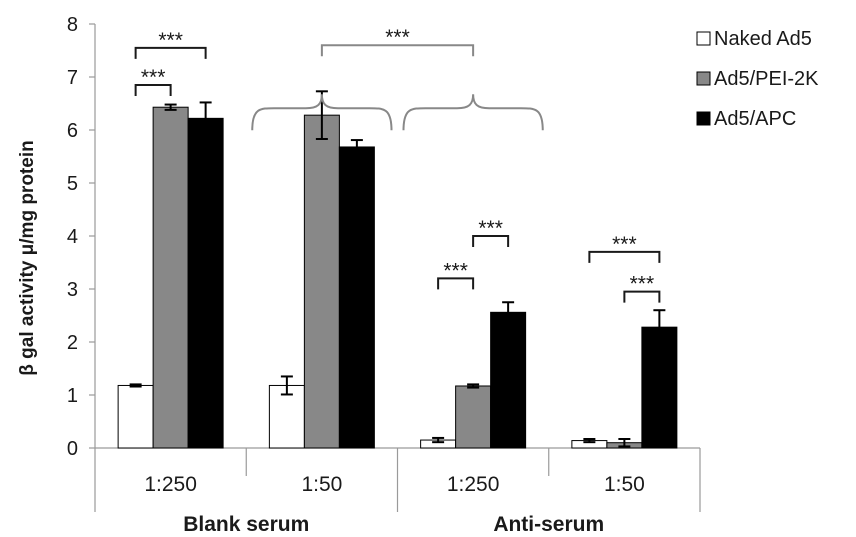  What do you see at coordinates (81, 237) in the screenshot?
I see `y-axis: 0 1 2 3 4 5 6 7 8` at bounding box center [81, 237].